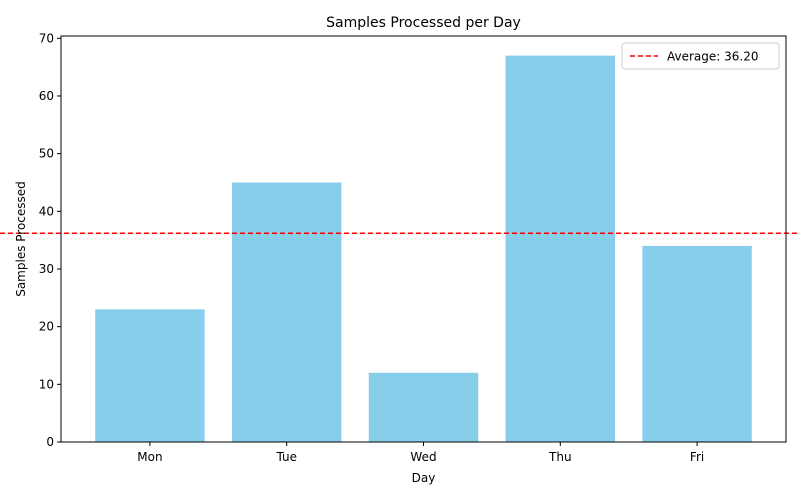 This screenshot has height=504, width=800. I want to click on x-tick-label-fri: Fri, so click(697, 457).